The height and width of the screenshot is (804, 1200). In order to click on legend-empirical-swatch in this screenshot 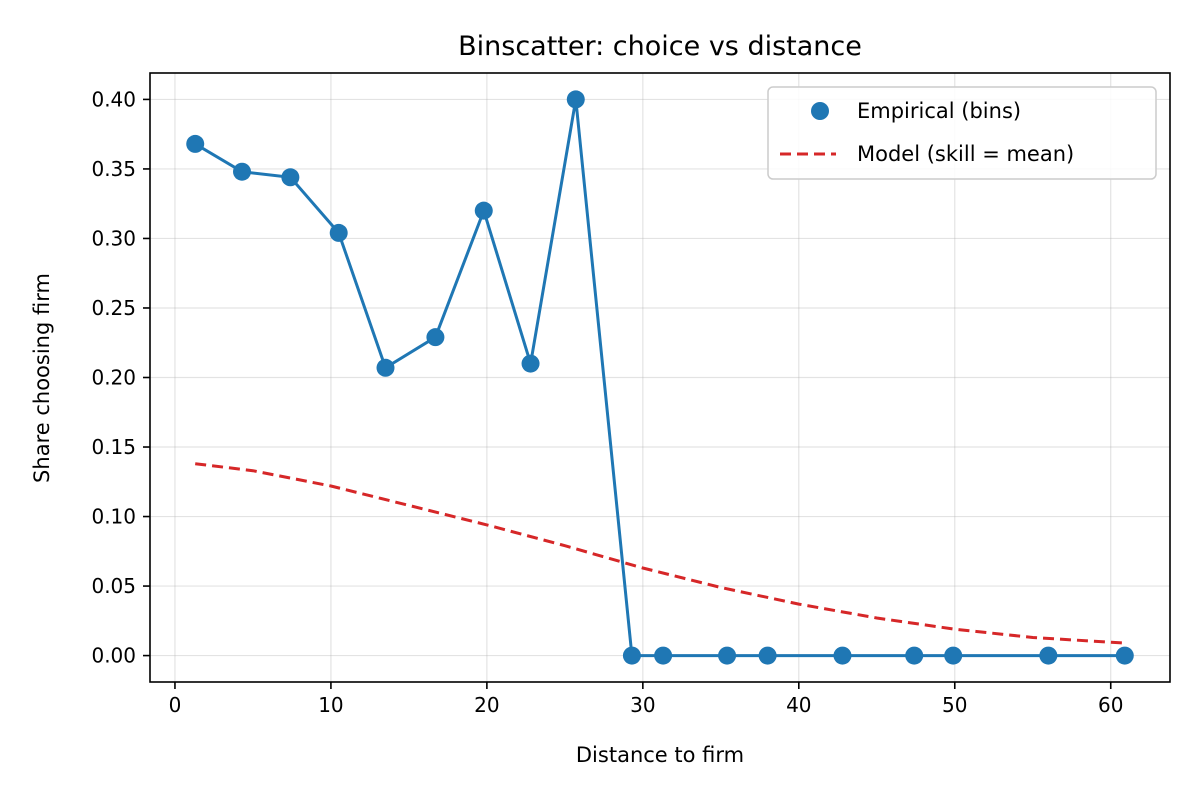, I will do `click(820, 111)`.